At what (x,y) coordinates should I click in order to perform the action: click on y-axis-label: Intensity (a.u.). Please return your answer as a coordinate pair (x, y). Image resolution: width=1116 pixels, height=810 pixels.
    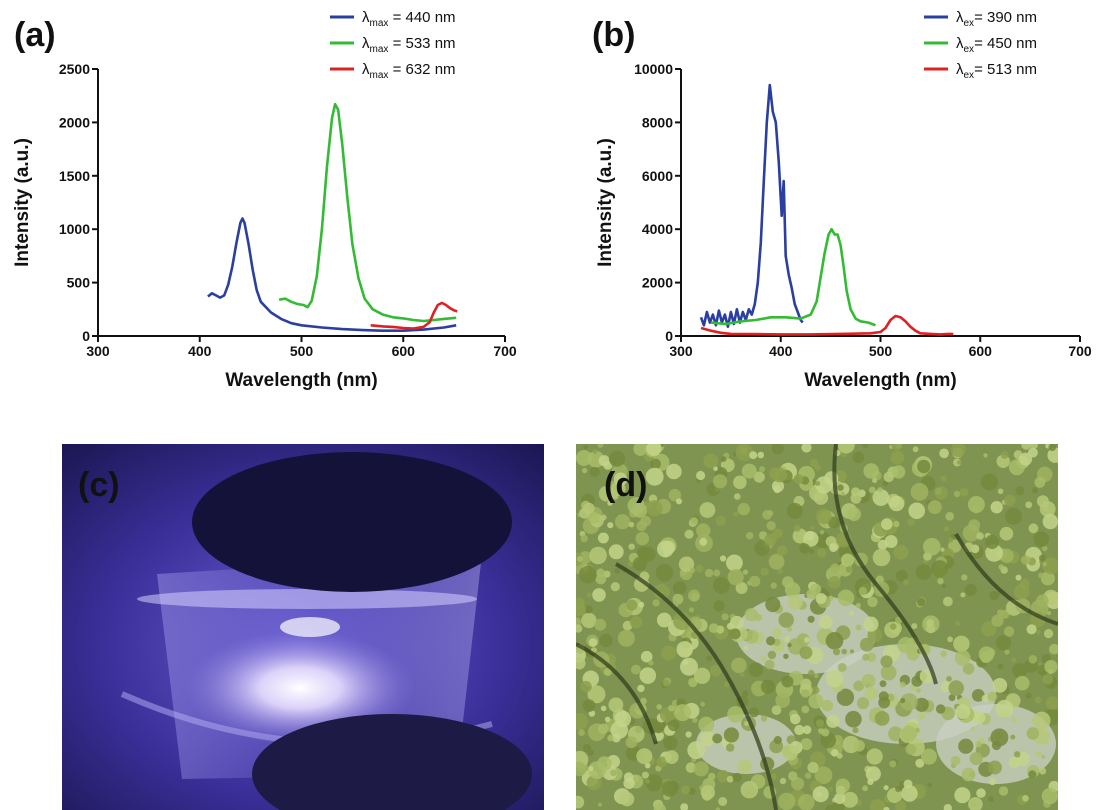
    Looking at the image, I should click on (605, 202).